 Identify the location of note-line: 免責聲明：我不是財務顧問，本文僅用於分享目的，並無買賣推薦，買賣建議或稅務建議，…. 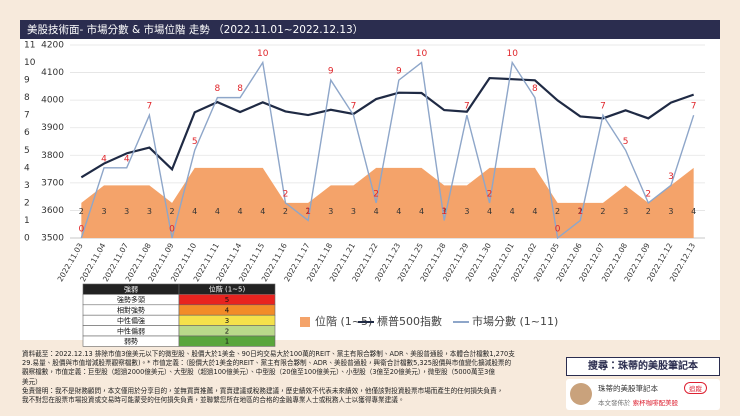
(263, 390).